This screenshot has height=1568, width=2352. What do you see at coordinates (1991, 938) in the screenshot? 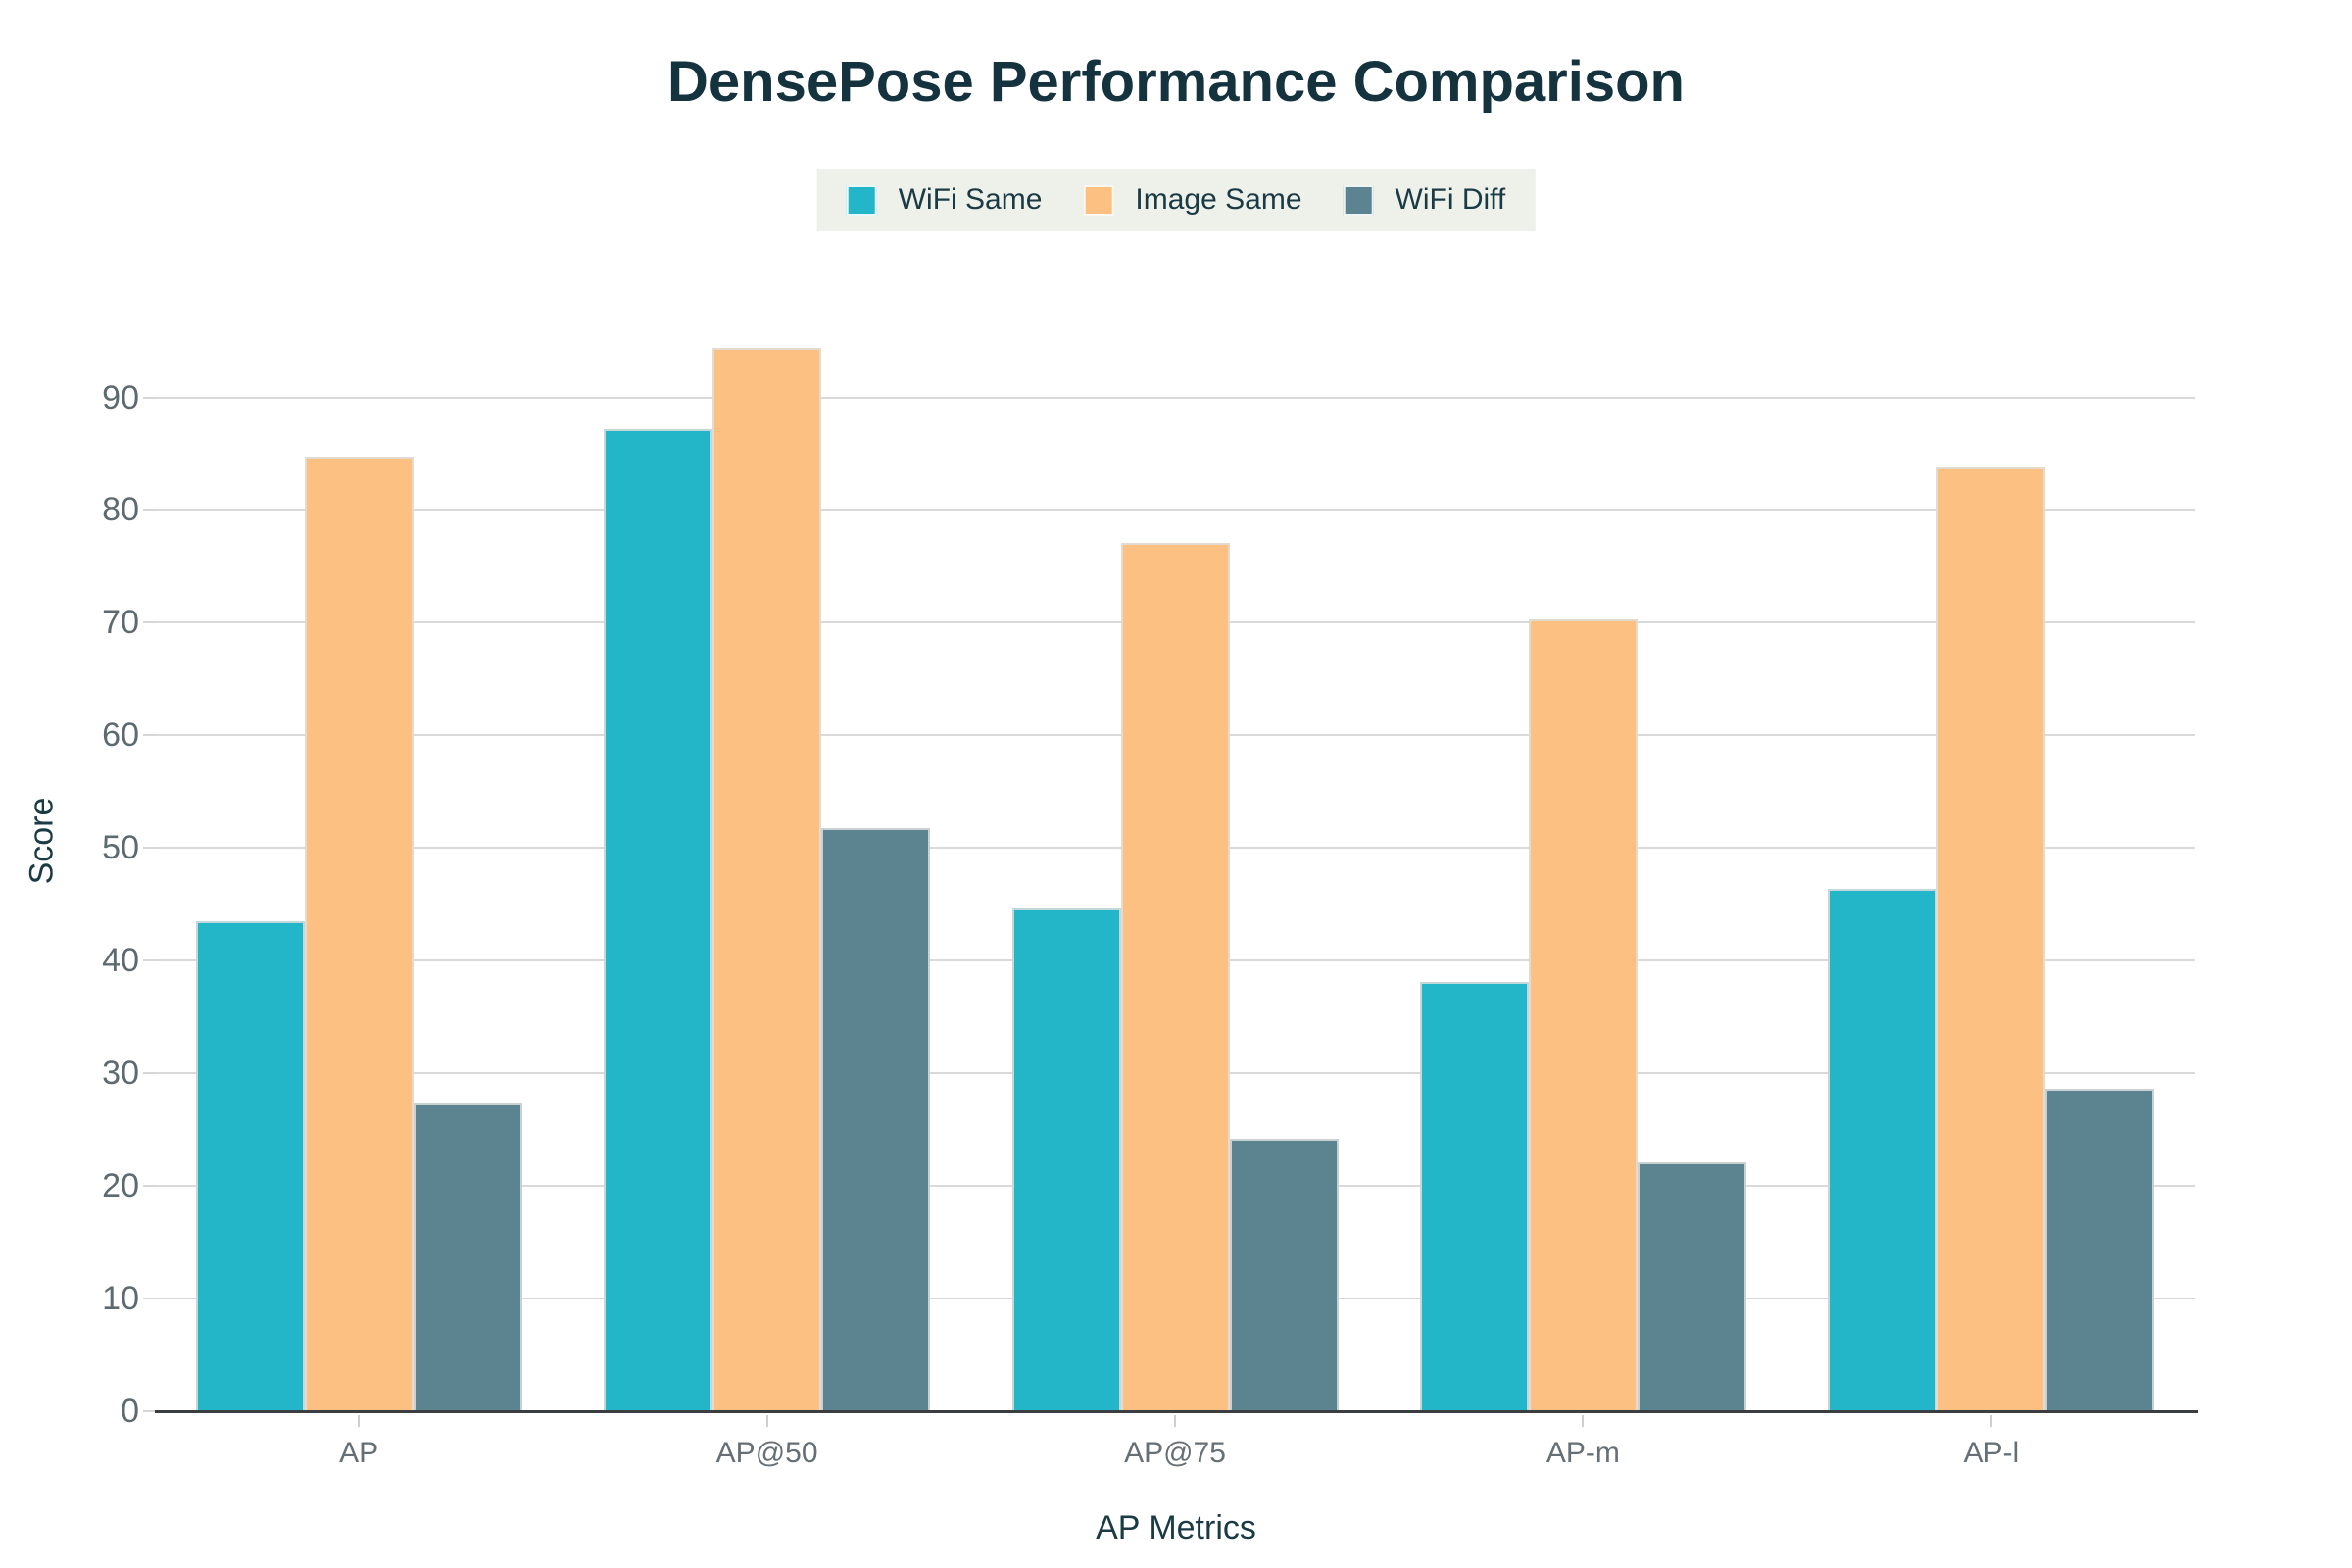
I see `bar-image-same-ap-l` at bounding box center [1991, 938].